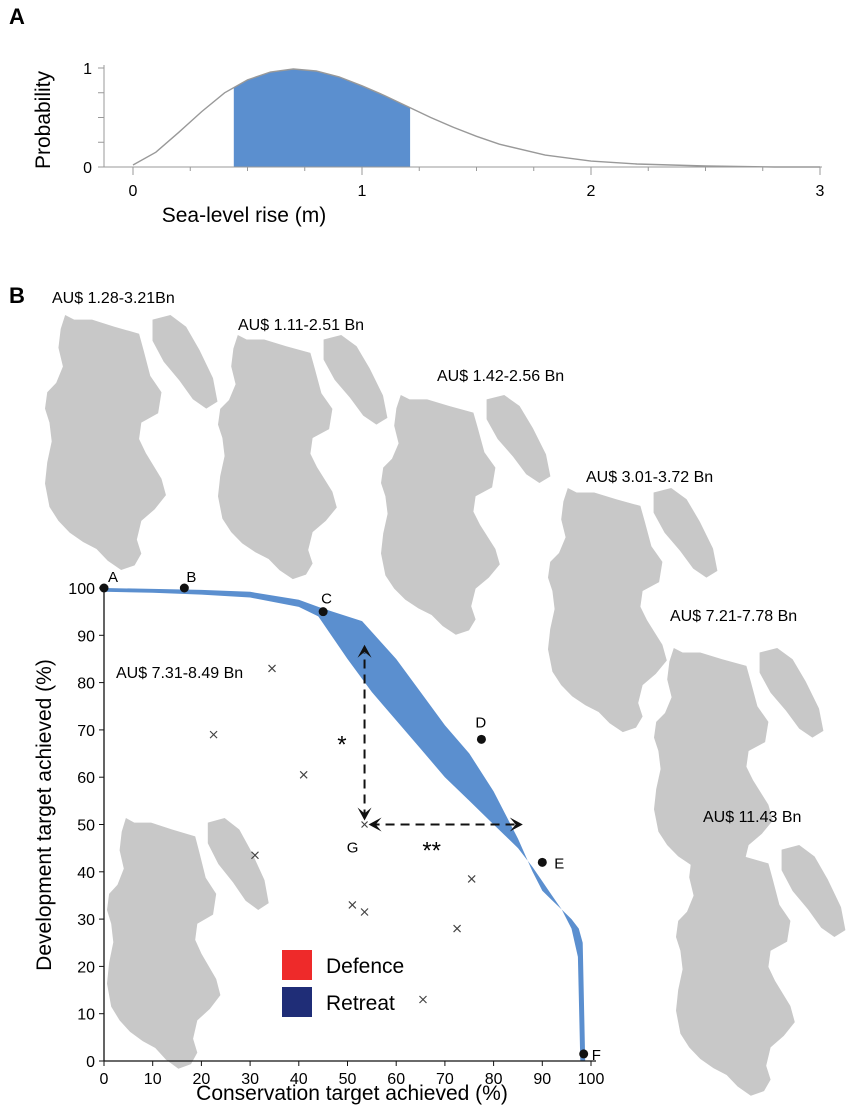 This screenshot has height=1108, width=854. Describe the element at coordinates (343, 983) in the screenshot. I see `legend: Defence Retreat` at that location.